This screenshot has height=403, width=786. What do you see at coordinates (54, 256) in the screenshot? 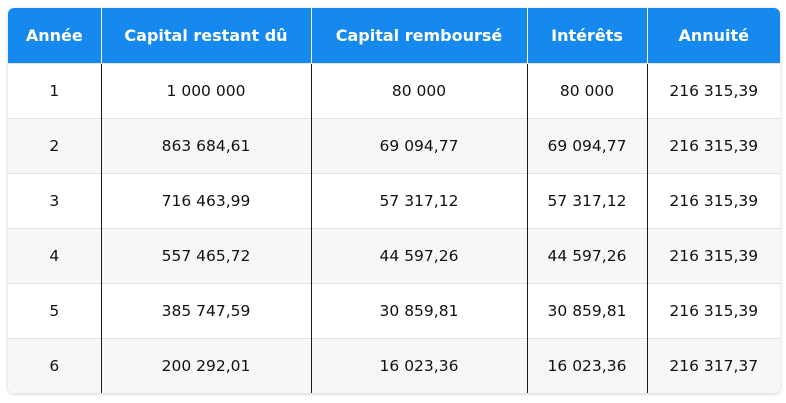
I see `table-cell: 4` at bounding box center [54, 256].